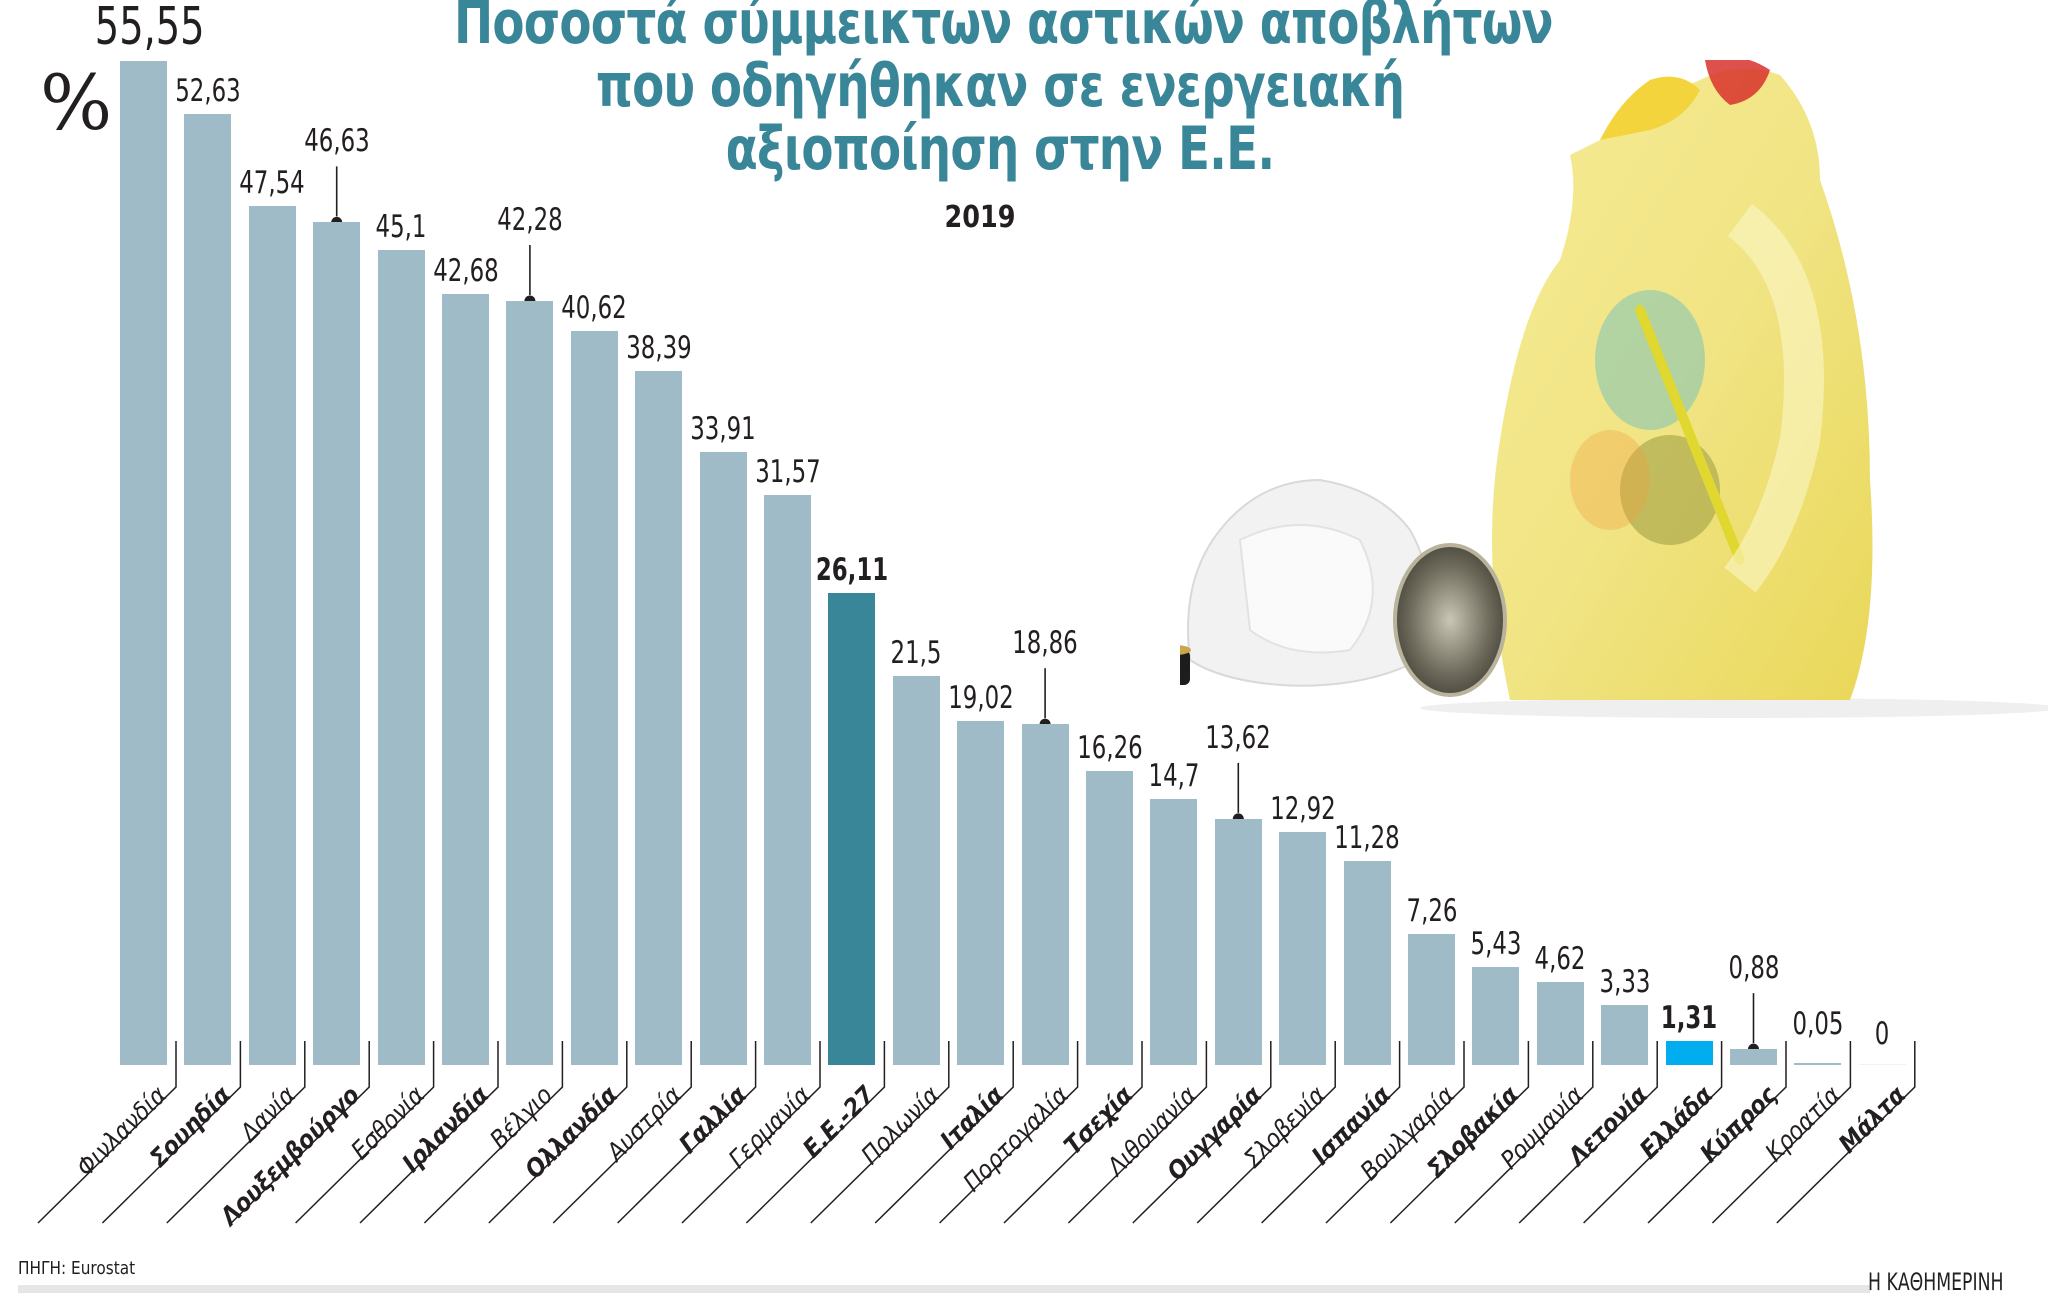 The width and height of the screenshot is (2048, 1296). I want to click on title-line-2: που οδηγήθηκαν σε ενεργειακή, so click(1000, 86).